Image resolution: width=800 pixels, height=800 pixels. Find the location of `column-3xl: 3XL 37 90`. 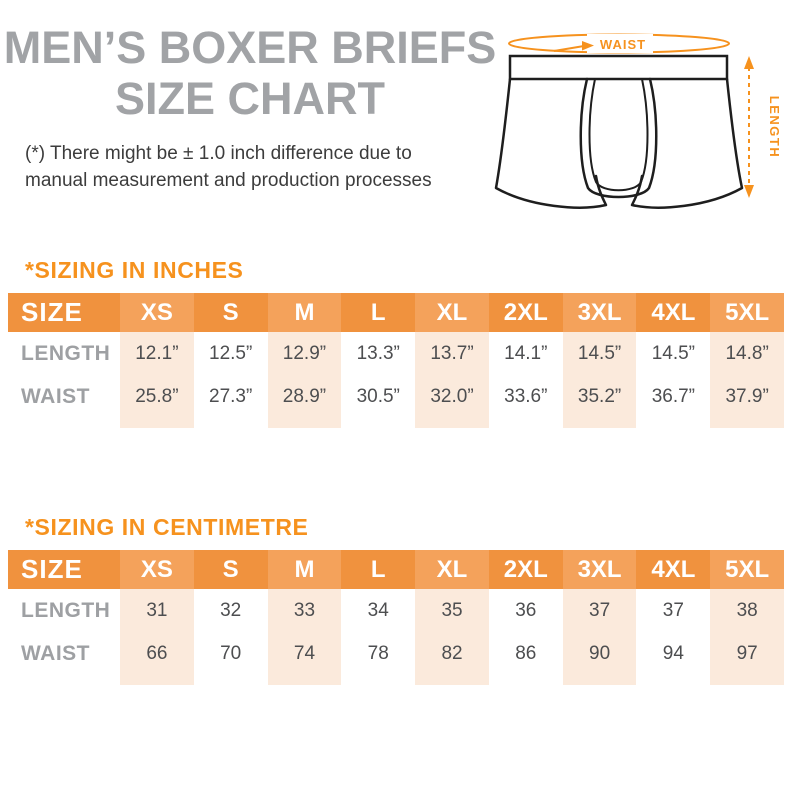

column-3xl: 3XL 37 90 is located at coordinates (599, 617).